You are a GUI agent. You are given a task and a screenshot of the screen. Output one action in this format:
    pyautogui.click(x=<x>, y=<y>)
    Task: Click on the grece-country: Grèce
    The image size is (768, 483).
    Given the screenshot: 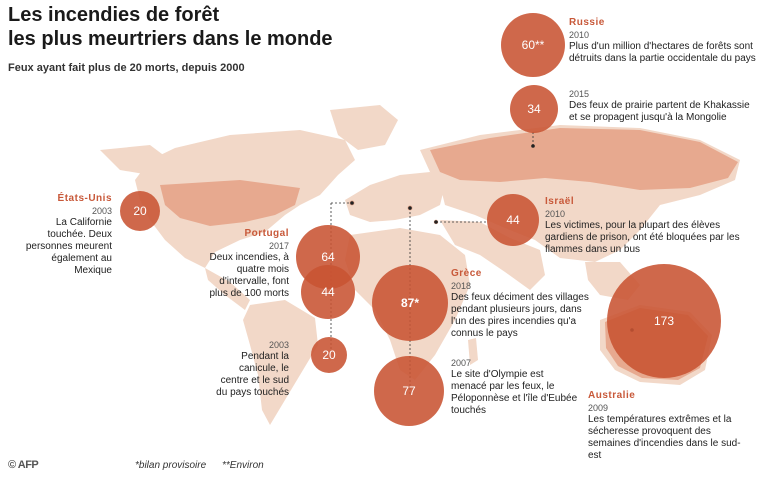 What is the action you would take?
    pyautogui.click(x=466, y=273)
    